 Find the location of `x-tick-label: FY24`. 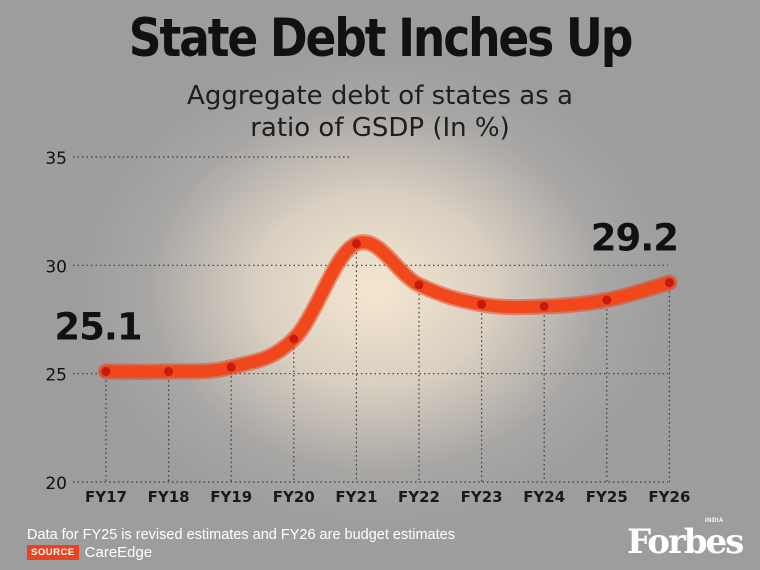

x-tick-label: FY24 is located at coordinates (544, 497).